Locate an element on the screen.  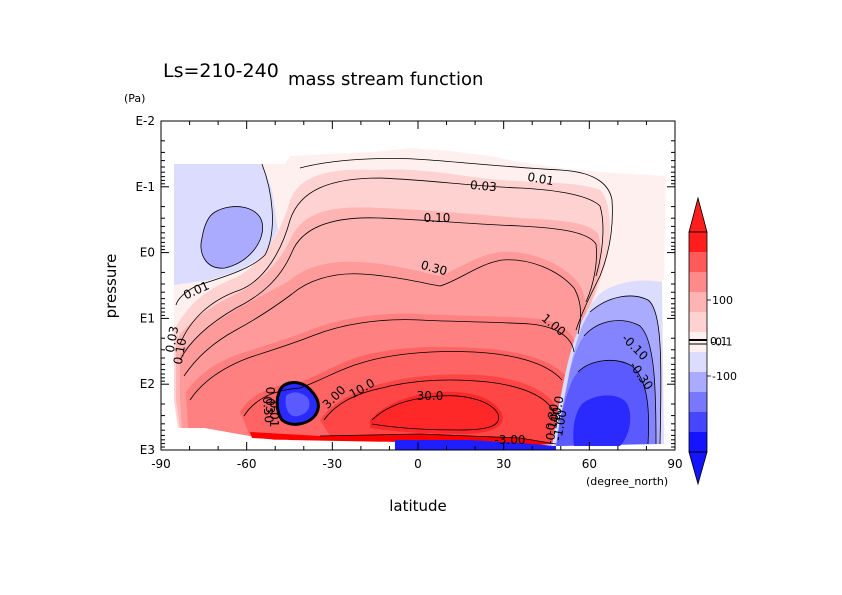
colorbar-frame is located at coordinates (698, 342).